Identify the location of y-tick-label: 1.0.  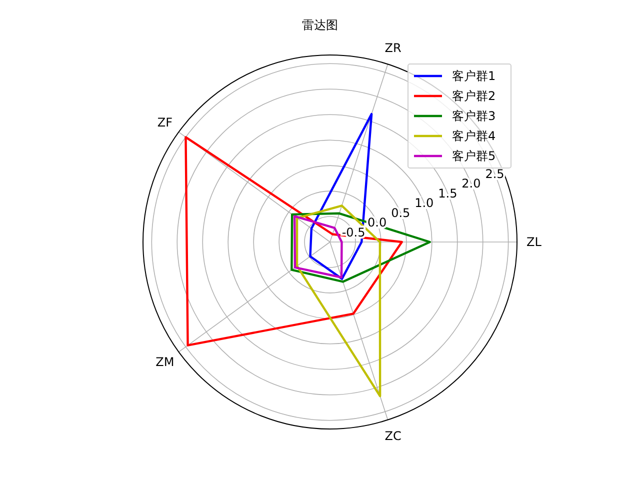
(424, 203).